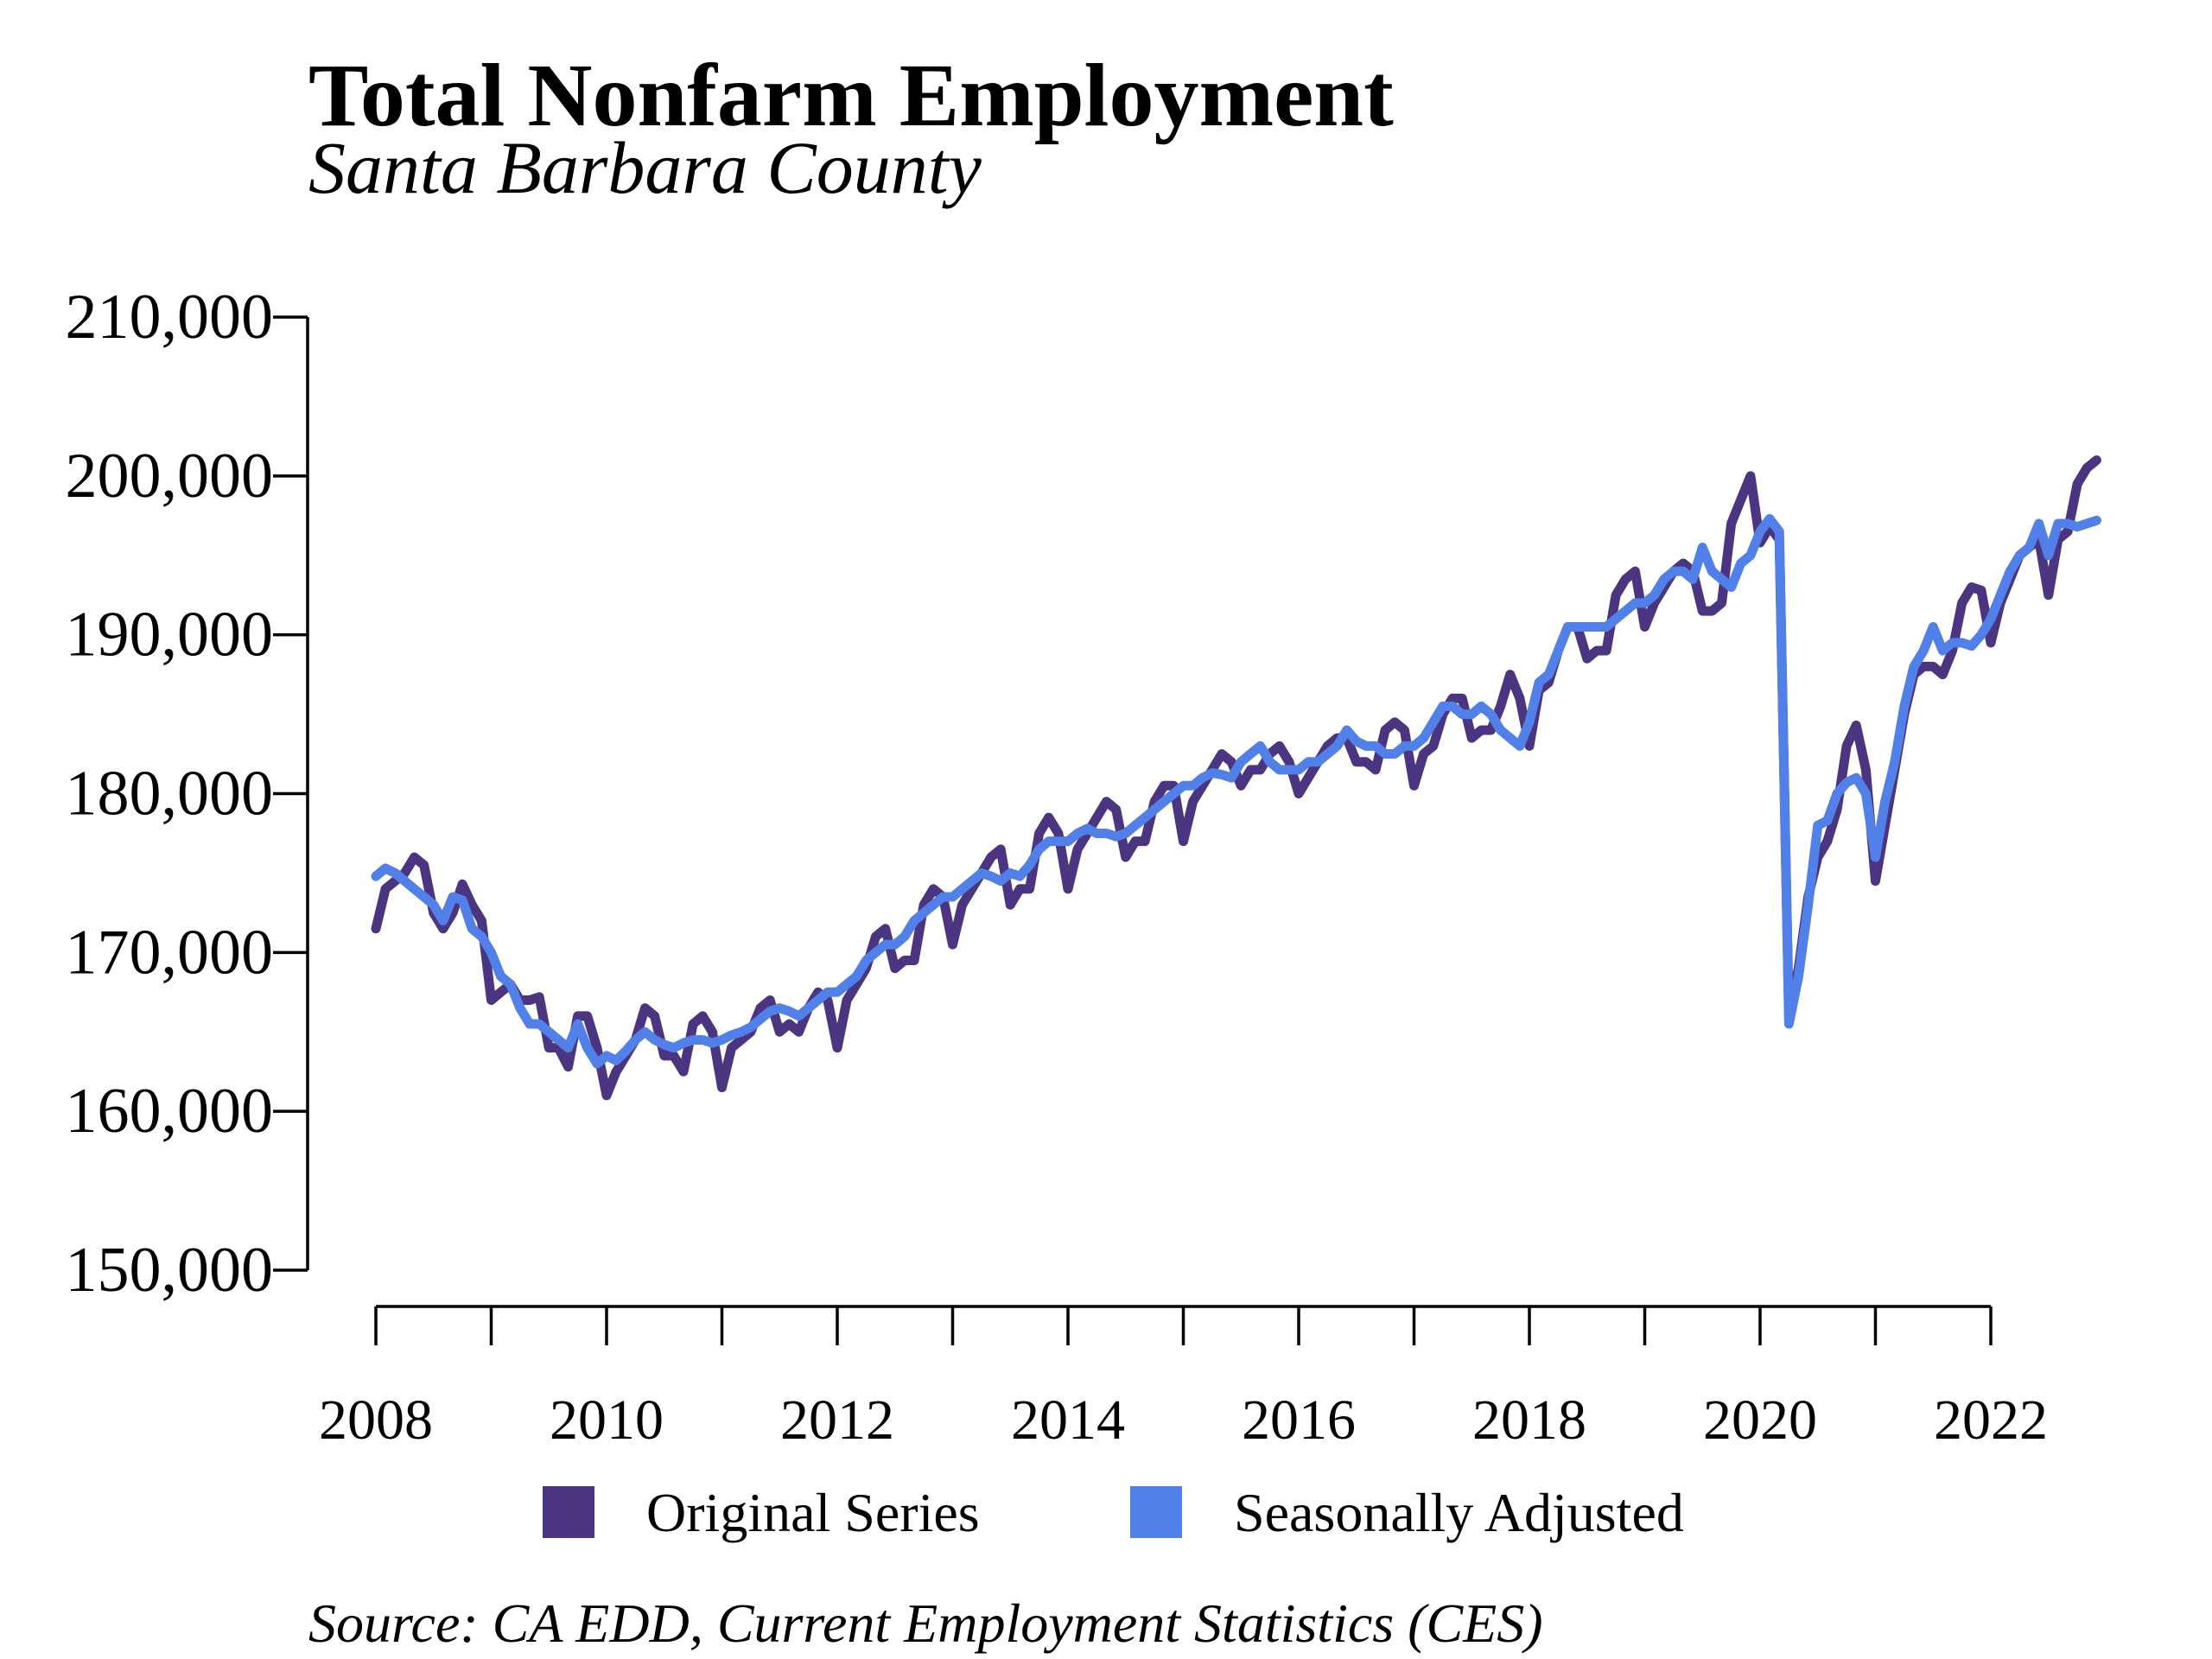 This screenshot has height=1659, width=2212. Describe the element at coordinates (170, 477) in the screenshot. I see `y-tick-label: 200,000` at that location.